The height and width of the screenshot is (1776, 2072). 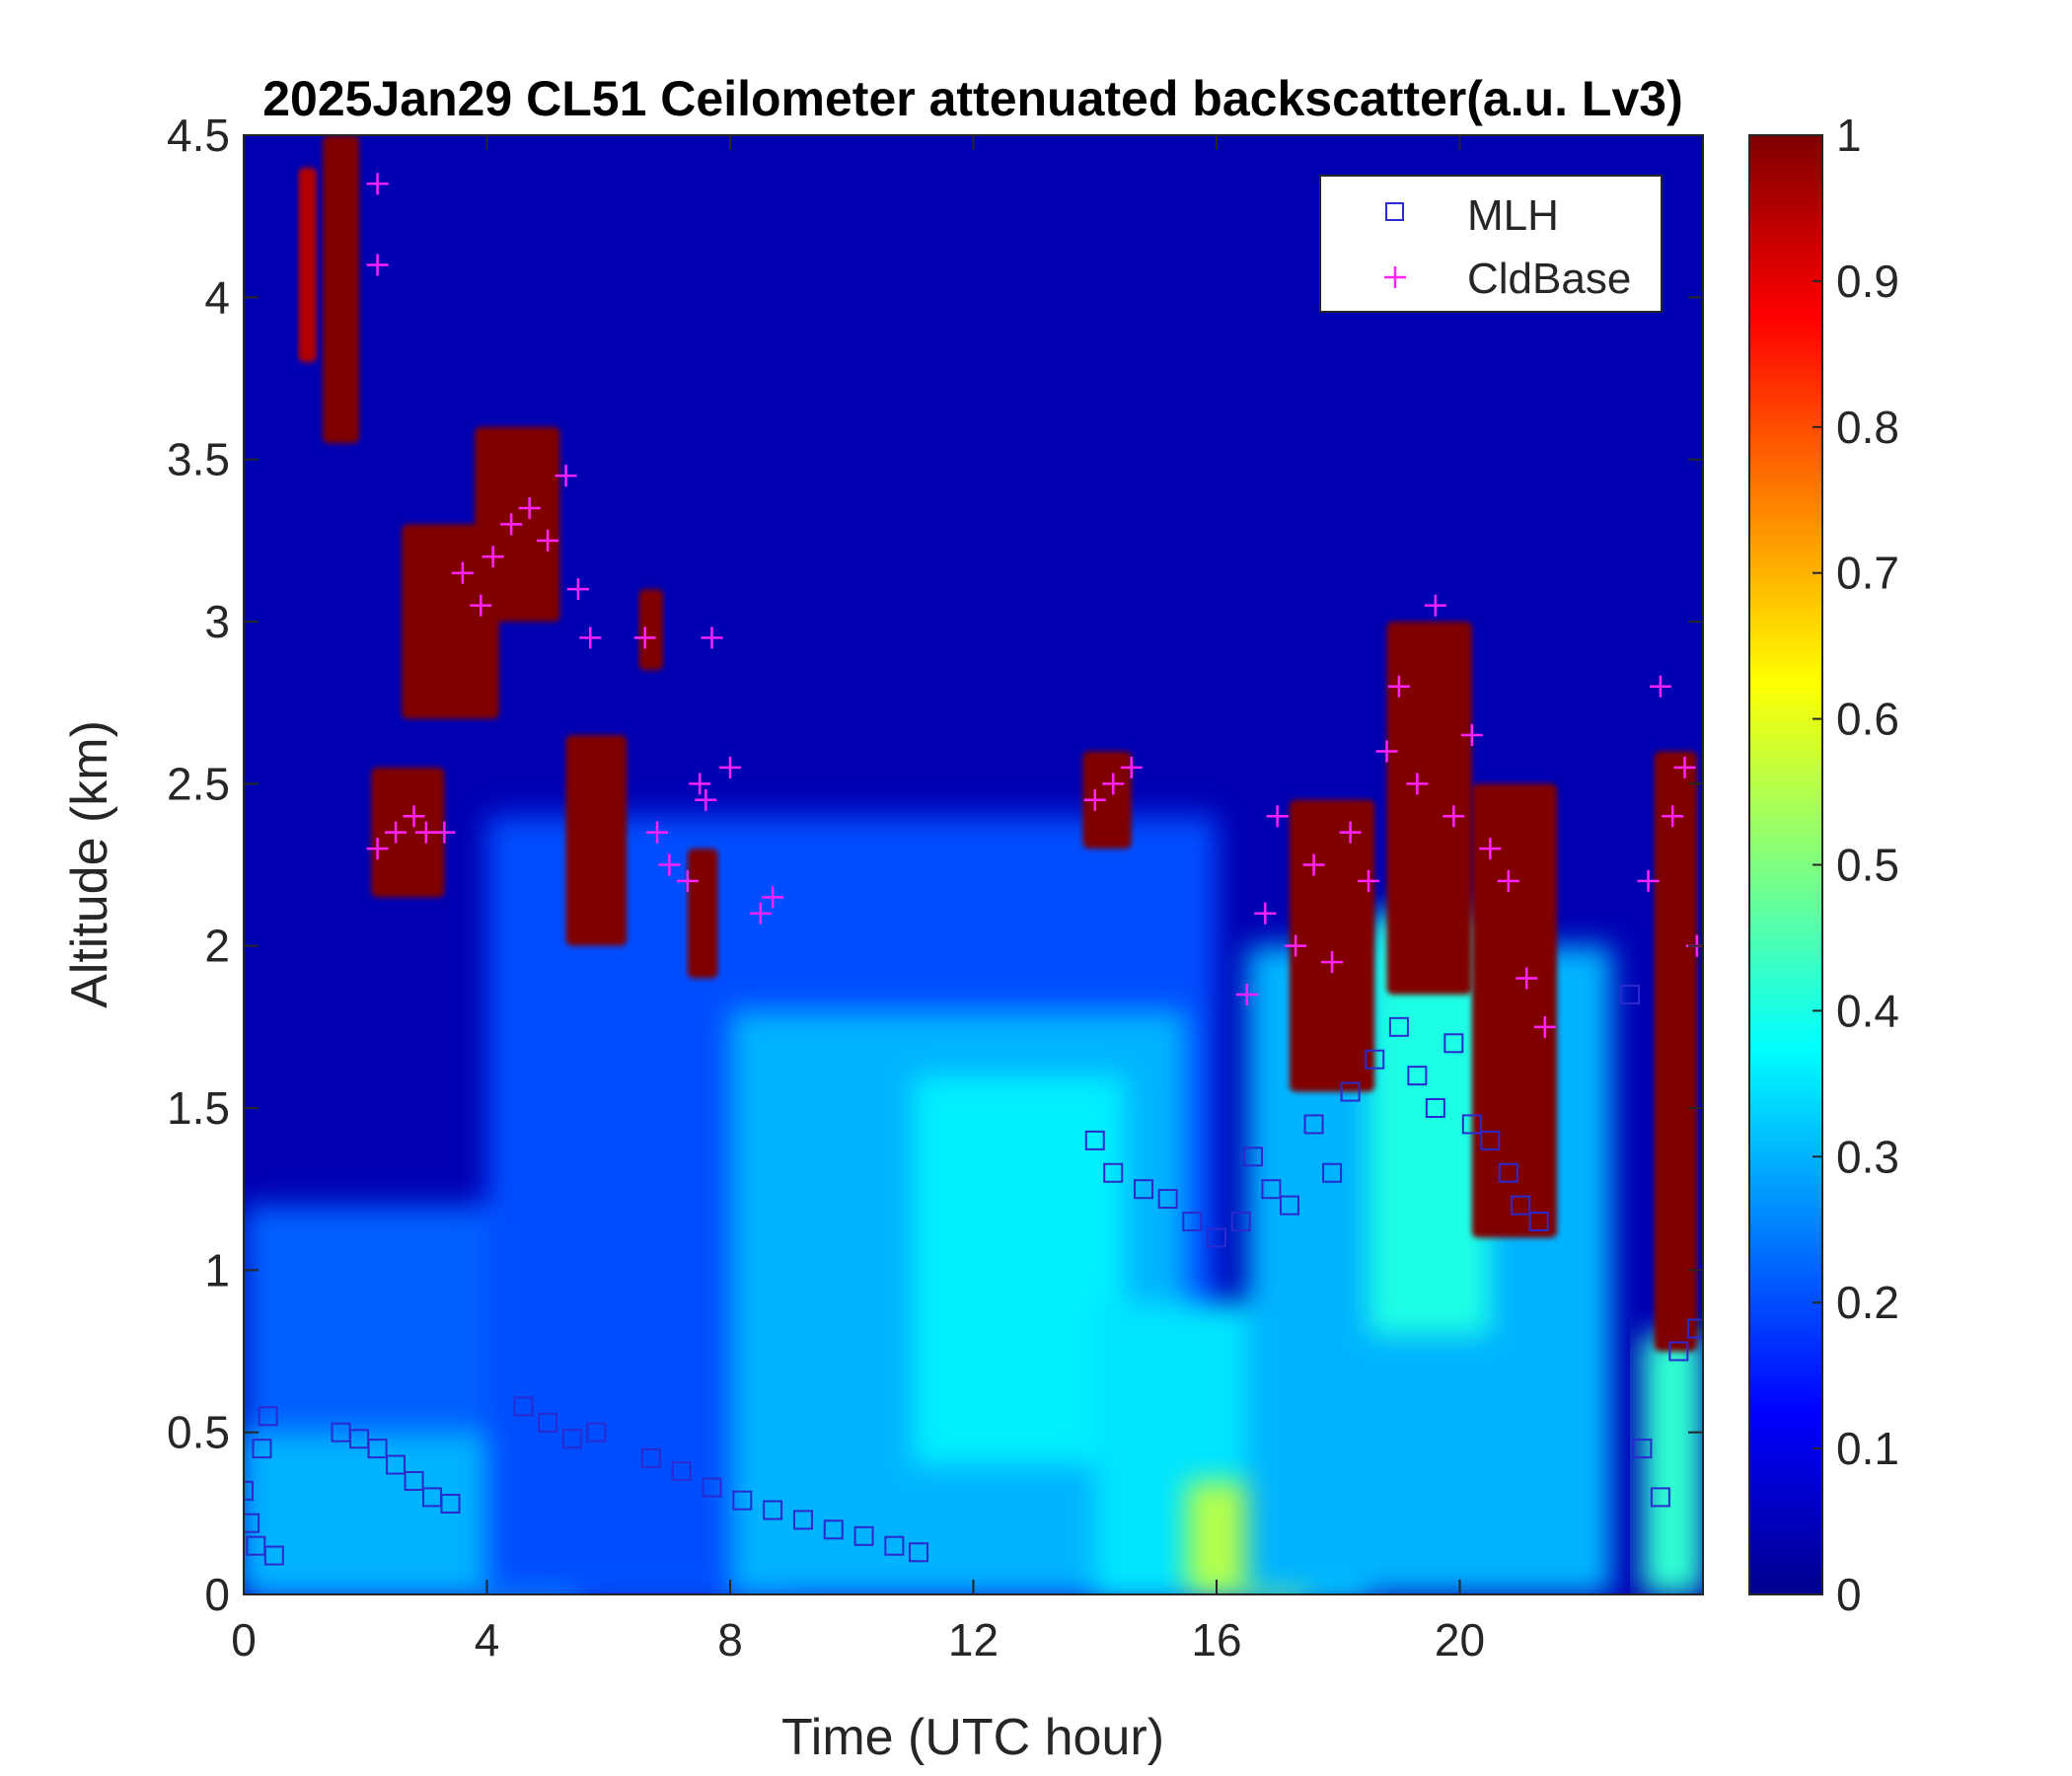 What do you see at coordinates (1868, 1448) in the screenshot?
I see `colorbar-tick-label: 0.1` at bounding box center [1868, 1448].